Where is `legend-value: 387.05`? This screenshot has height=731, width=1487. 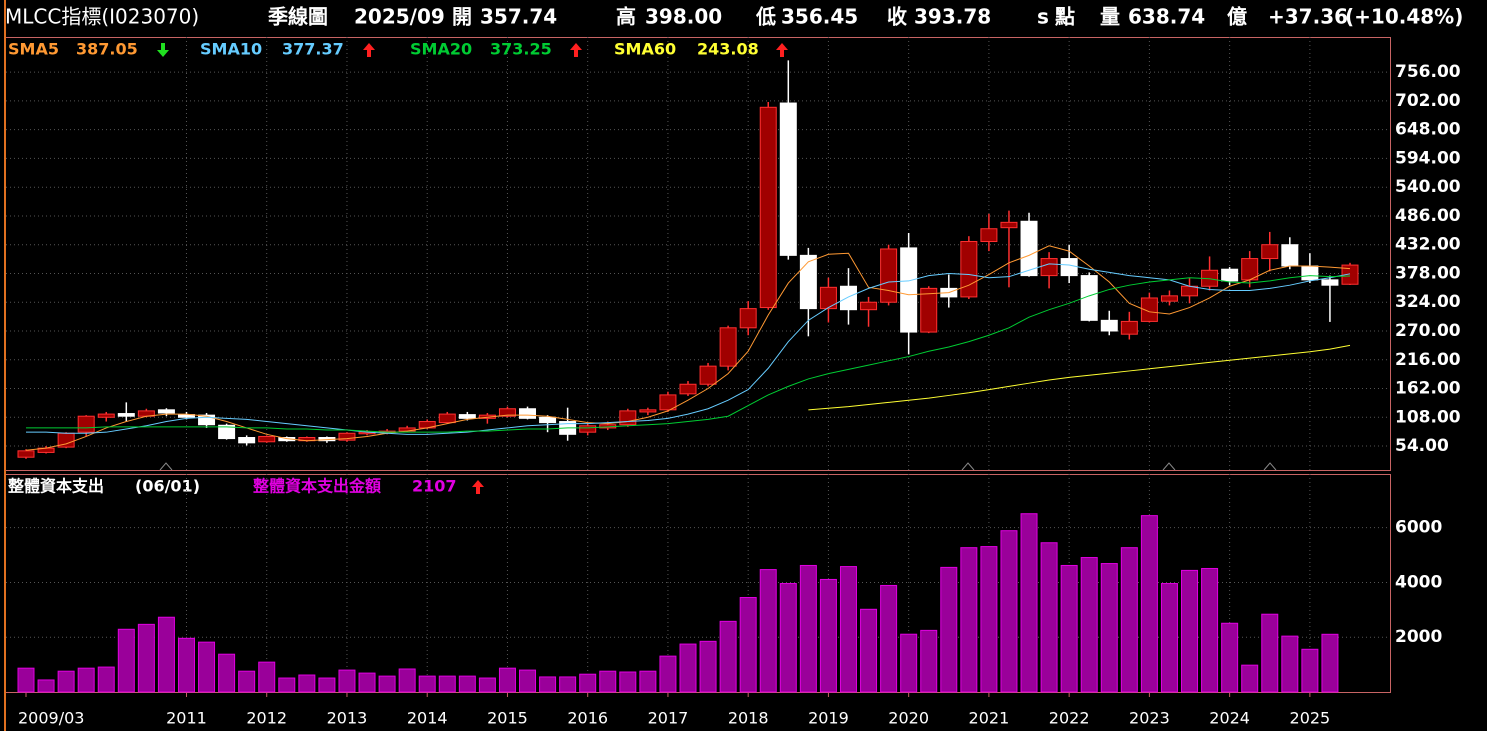 legend-value: 387.05 is located at coordinates (107, 49).